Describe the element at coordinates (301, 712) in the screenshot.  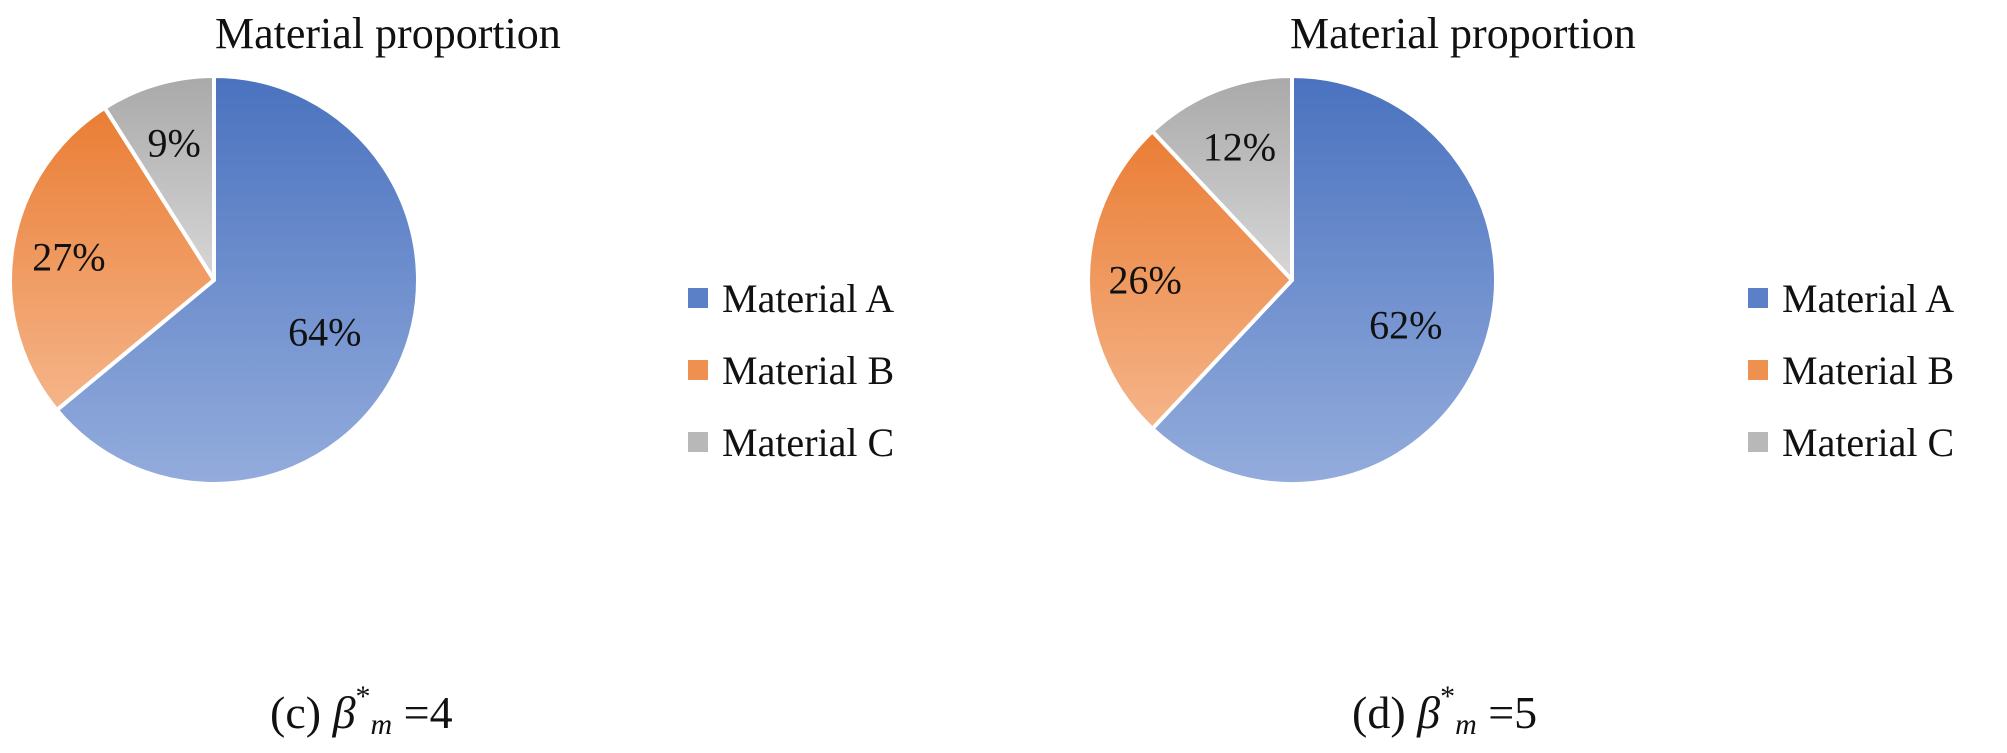
I see `caption-prefix: (c)` at that location.